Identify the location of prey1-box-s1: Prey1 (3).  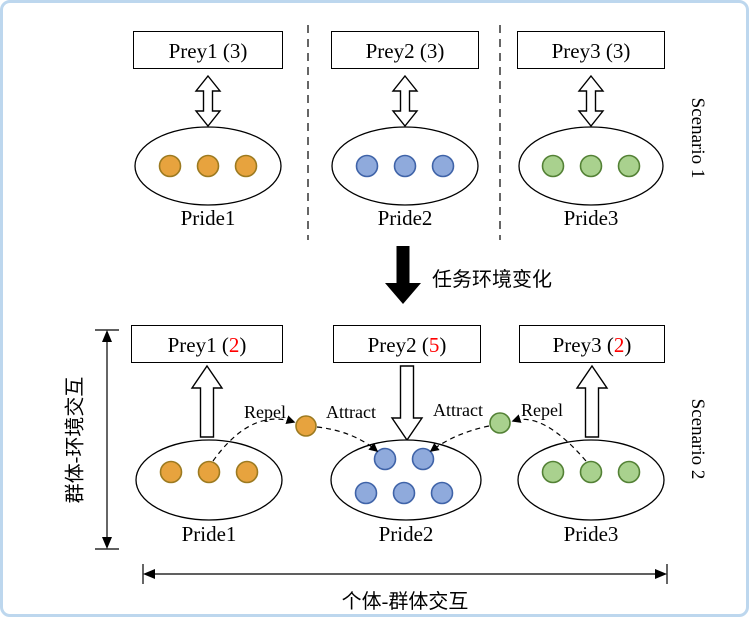
(208, 50).